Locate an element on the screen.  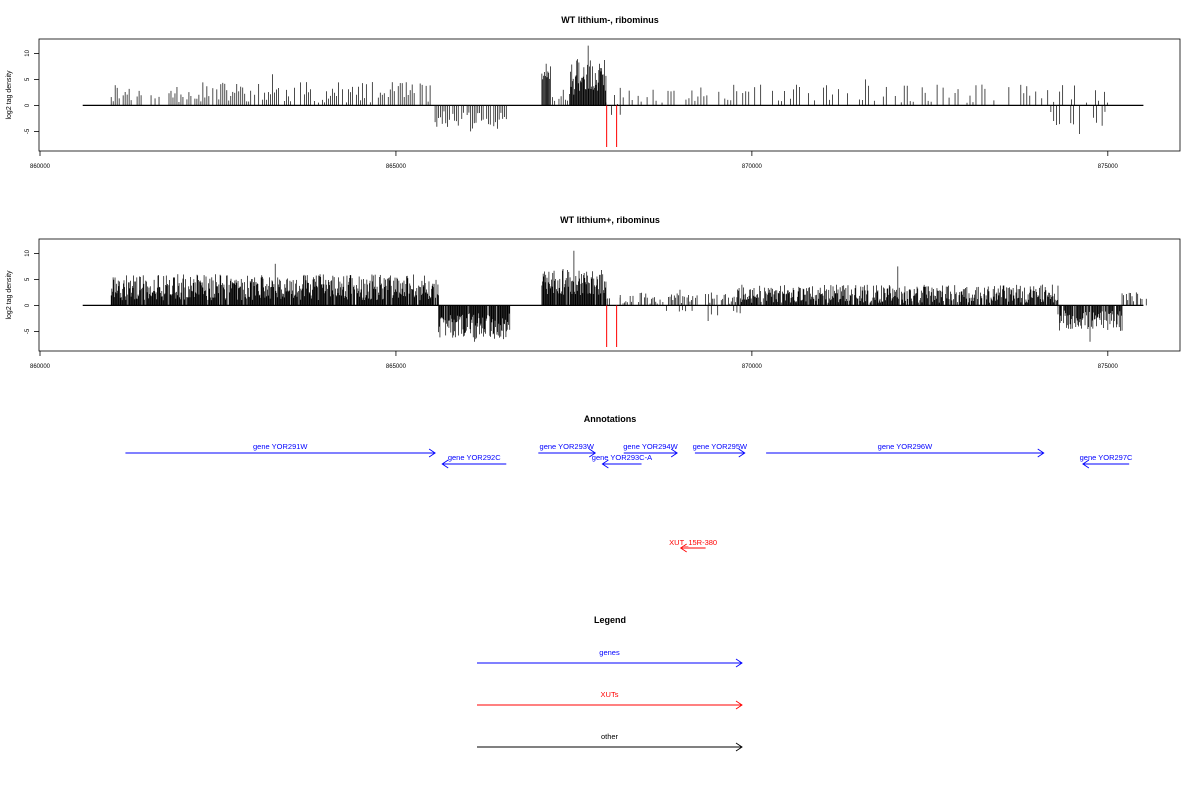
annotation-label: gene YOR293W is located at coordinates (567, 446).